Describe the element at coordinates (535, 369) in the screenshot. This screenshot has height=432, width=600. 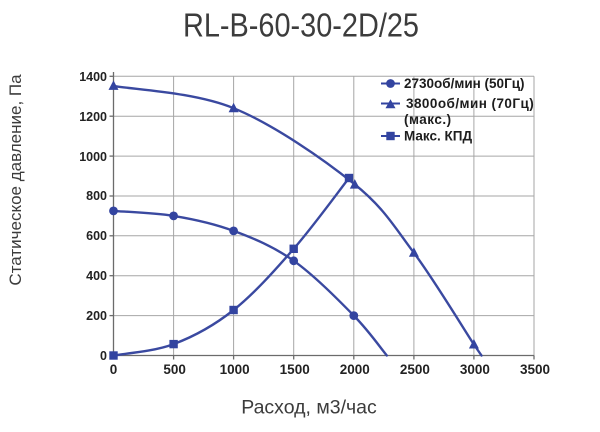
I see `svg-text: 3500` at that location.